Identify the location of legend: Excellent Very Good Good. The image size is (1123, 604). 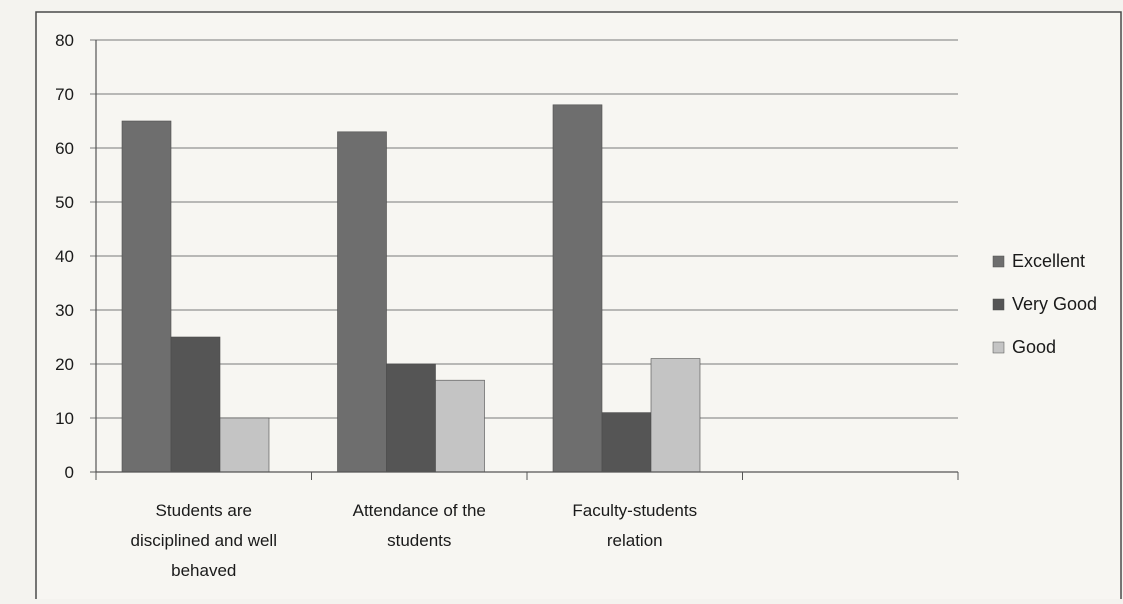
(1044, 304).